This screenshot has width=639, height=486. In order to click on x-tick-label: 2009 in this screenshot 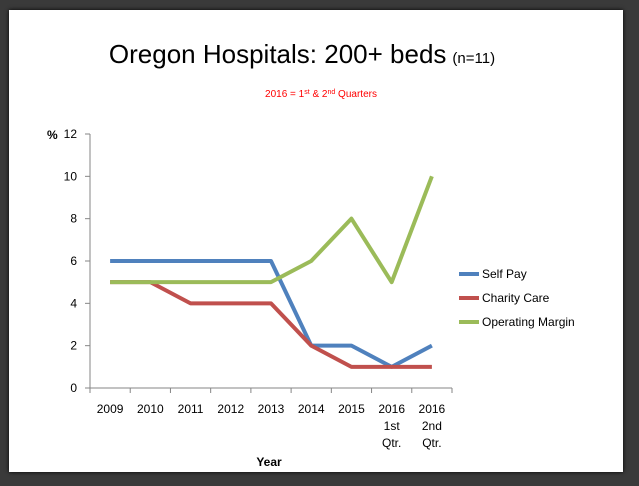, I will do `click(110, 409)`.